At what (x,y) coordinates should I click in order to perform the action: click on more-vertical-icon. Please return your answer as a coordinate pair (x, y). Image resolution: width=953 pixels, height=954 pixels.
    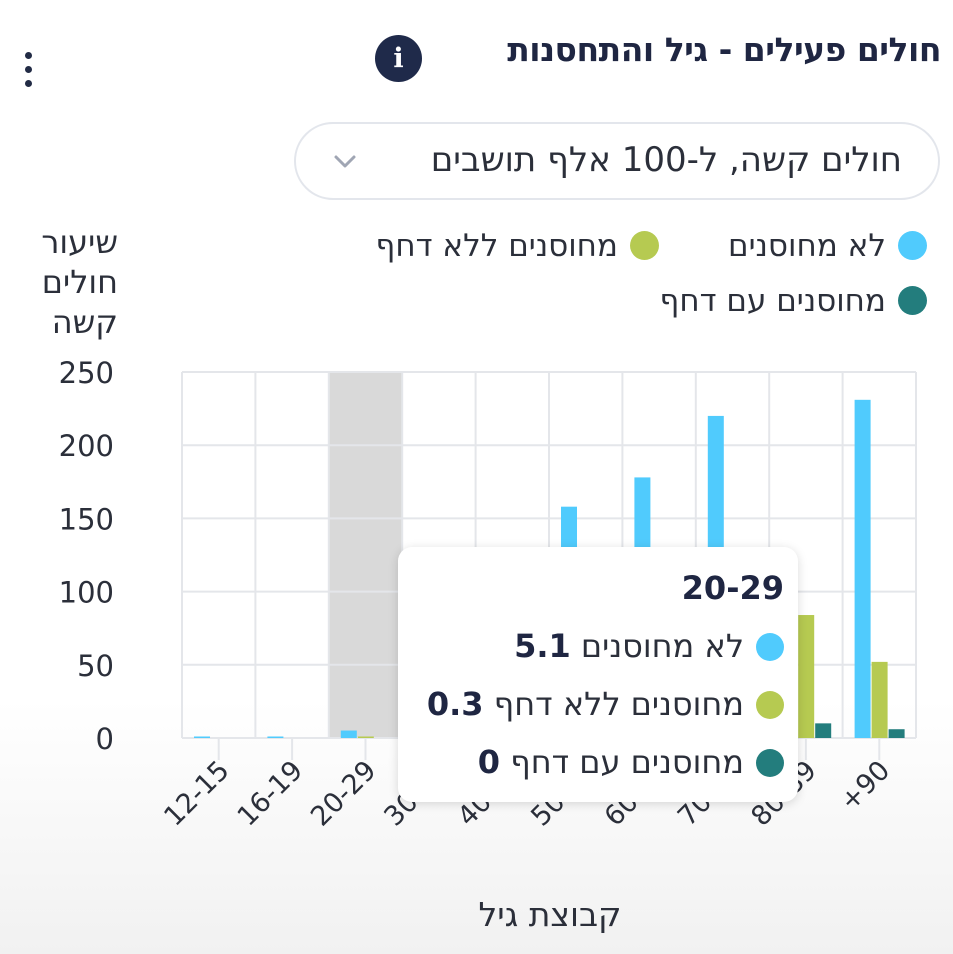
    Looking at the image, I should click on (29, 70).